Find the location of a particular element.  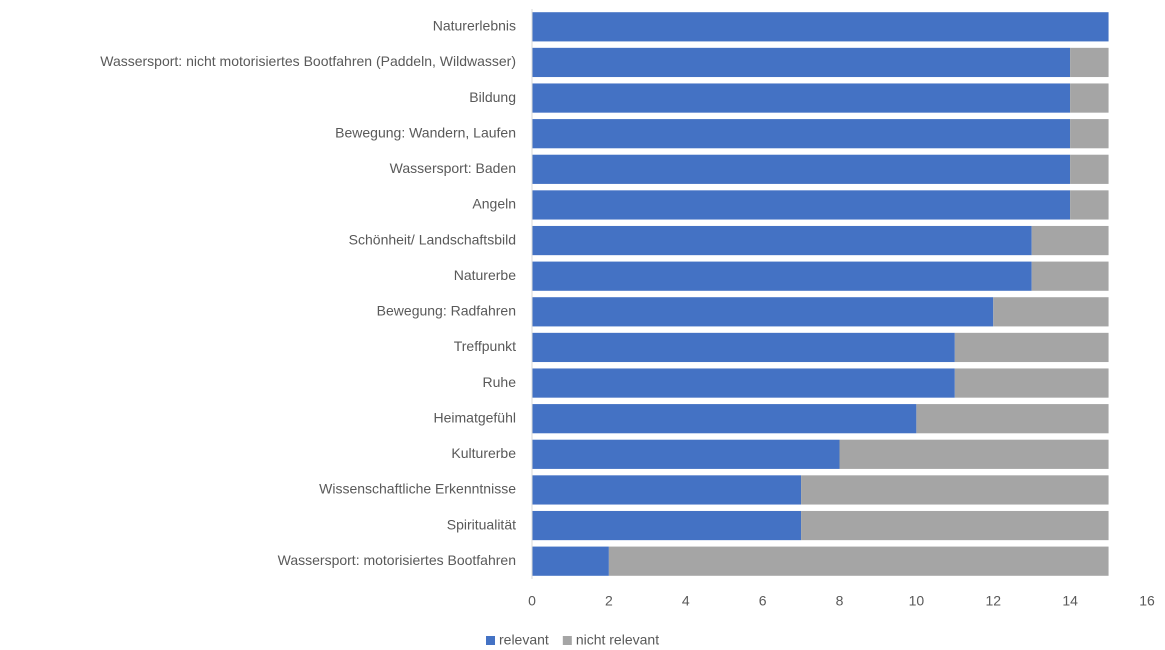

x-tick-label: 16 is located at coordinates (1147, 601).